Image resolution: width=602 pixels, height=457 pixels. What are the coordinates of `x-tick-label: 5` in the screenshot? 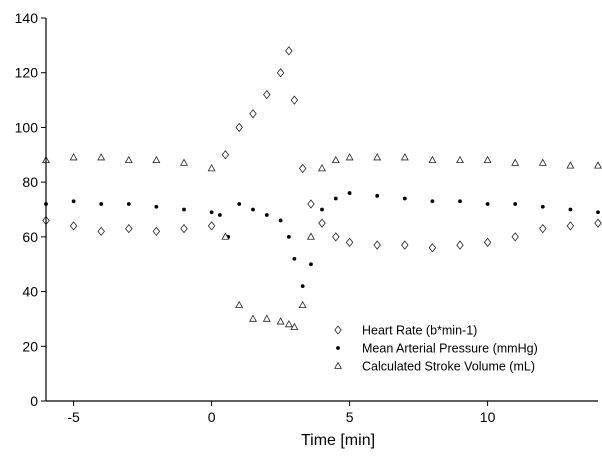 It's located at (350, 417).